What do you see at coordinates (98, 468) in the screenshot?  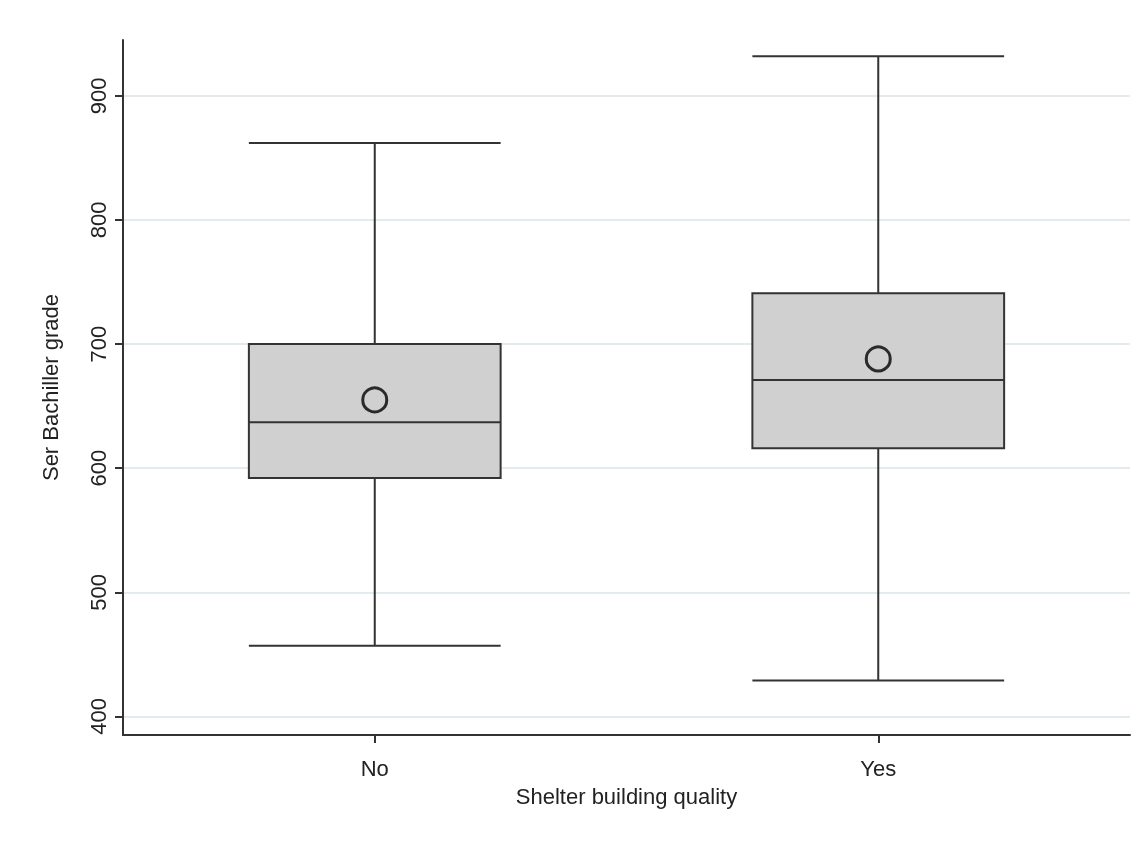 I see `y-tick-label: 600` at bounding box center [98, 468].